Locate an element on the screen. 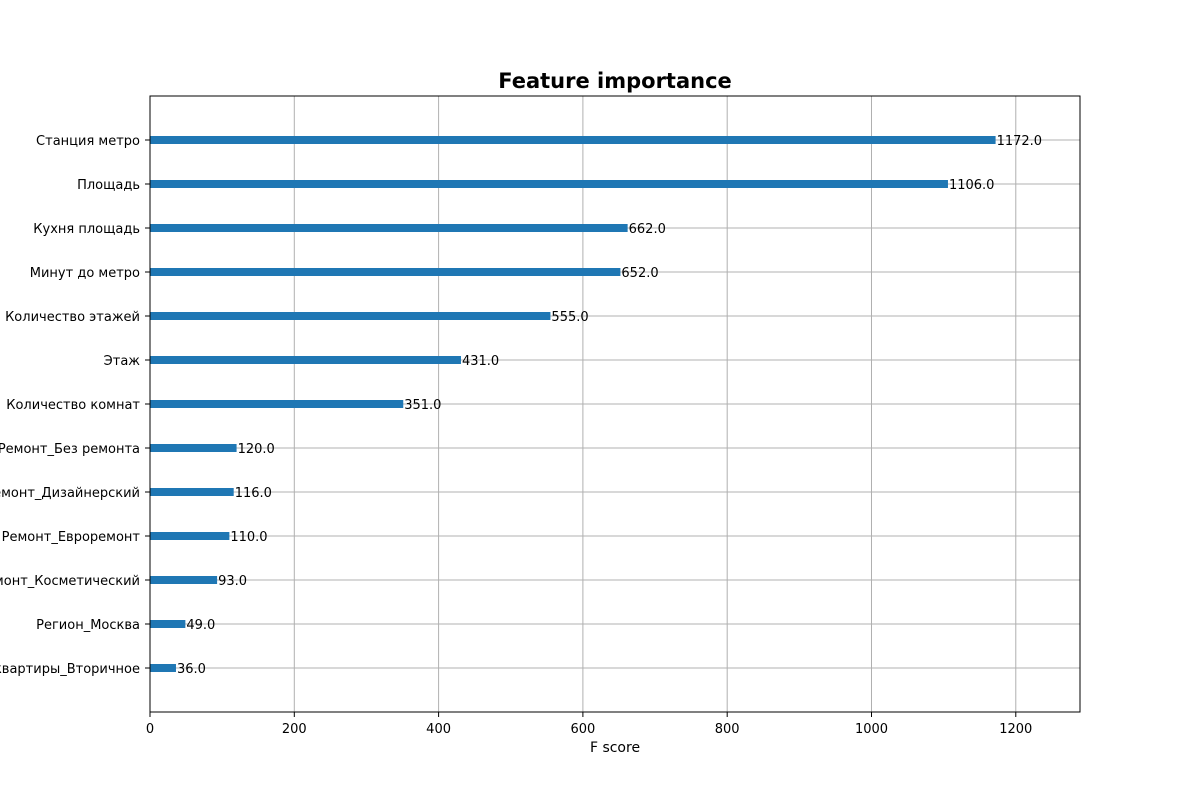  y-tick-label: Количество комнат is located at coordinates (73, 405).